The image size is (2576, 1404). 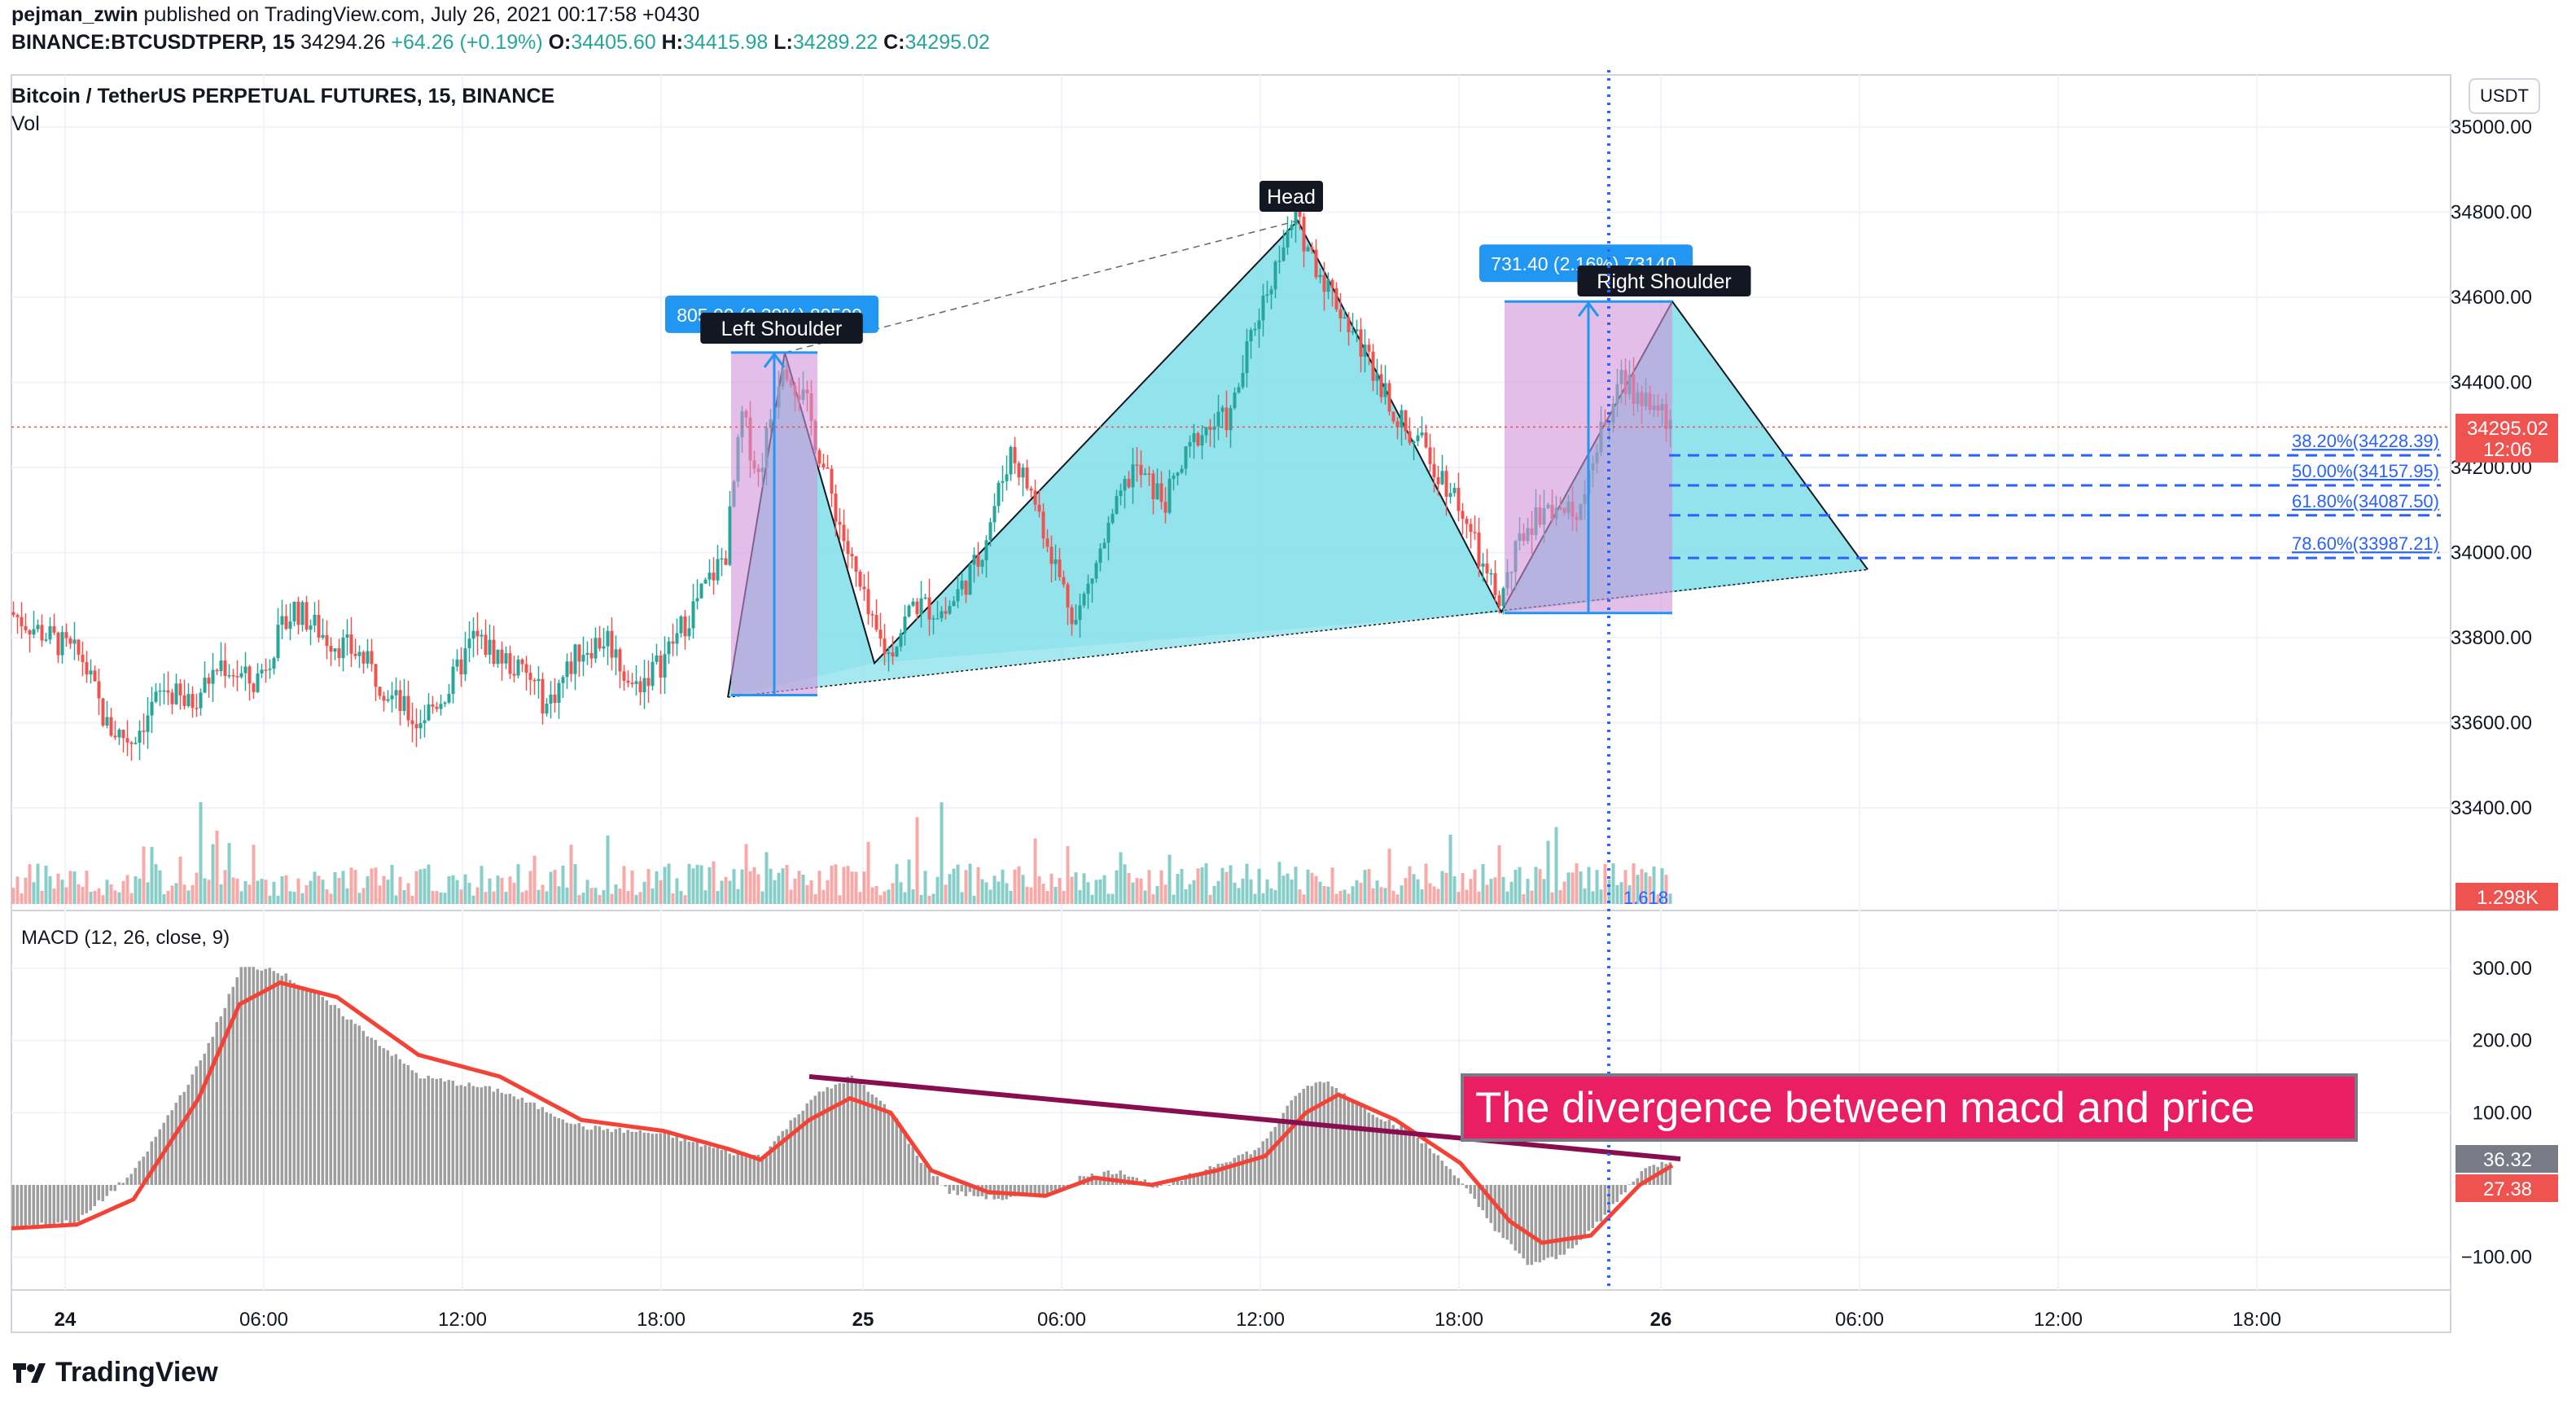 What do you see at coordinates (1664, 280) in the screenshot?
I see `right-shoulder-label-bg` at bounding box center [1664, 280].